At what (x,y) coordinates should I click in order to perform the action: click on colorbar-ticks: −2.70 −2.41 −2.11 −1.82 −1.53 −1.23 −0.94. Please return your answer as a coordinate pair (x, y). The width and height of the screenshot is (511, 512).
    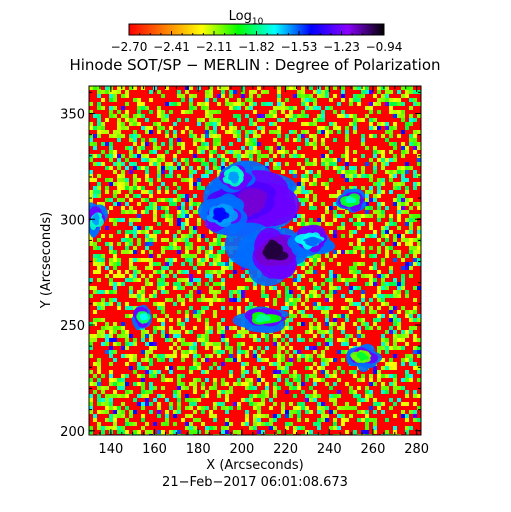
    Looking at the image, I should click on (257, 42).